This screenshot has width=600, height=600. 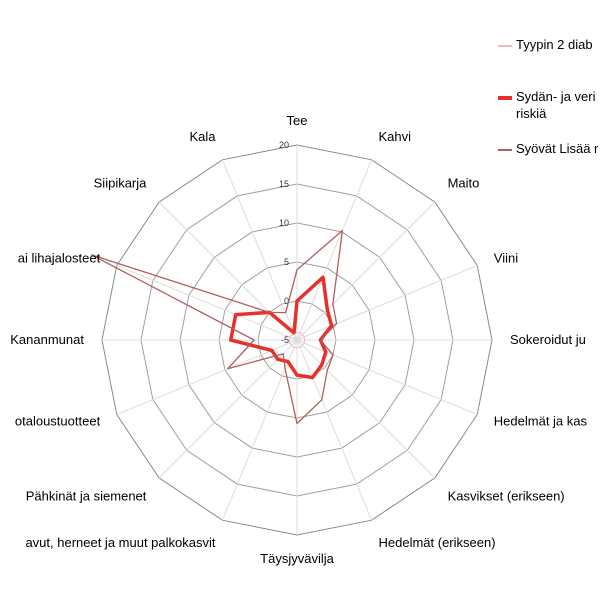 I want to click on category-label: Hedelmät ja kas, so click(x=541, y=421).